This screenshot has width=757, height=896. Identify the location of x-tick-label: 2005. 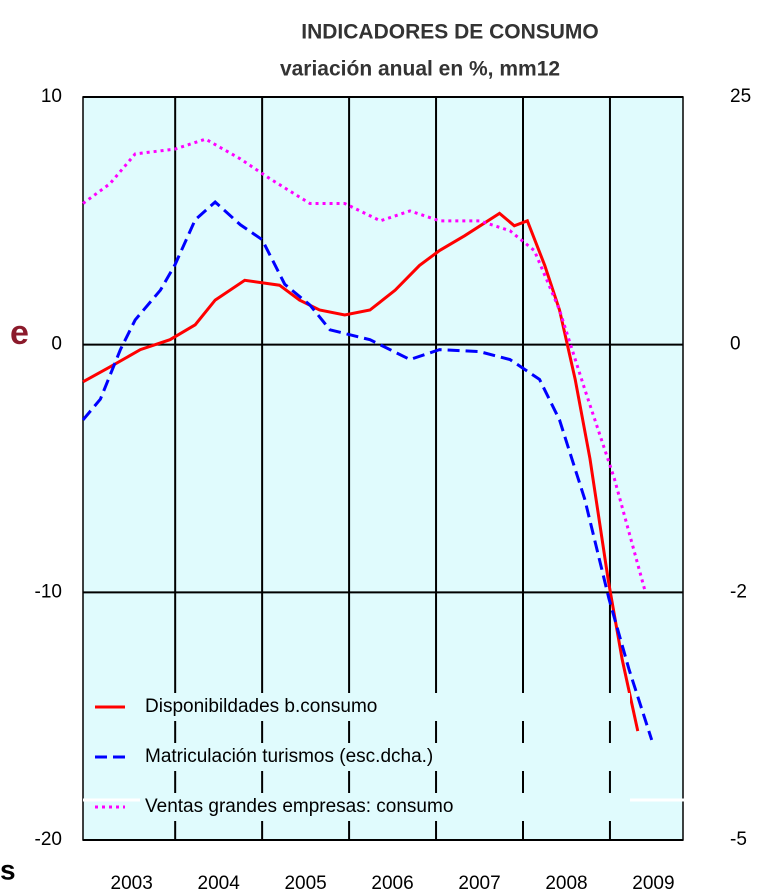
(305, 883).